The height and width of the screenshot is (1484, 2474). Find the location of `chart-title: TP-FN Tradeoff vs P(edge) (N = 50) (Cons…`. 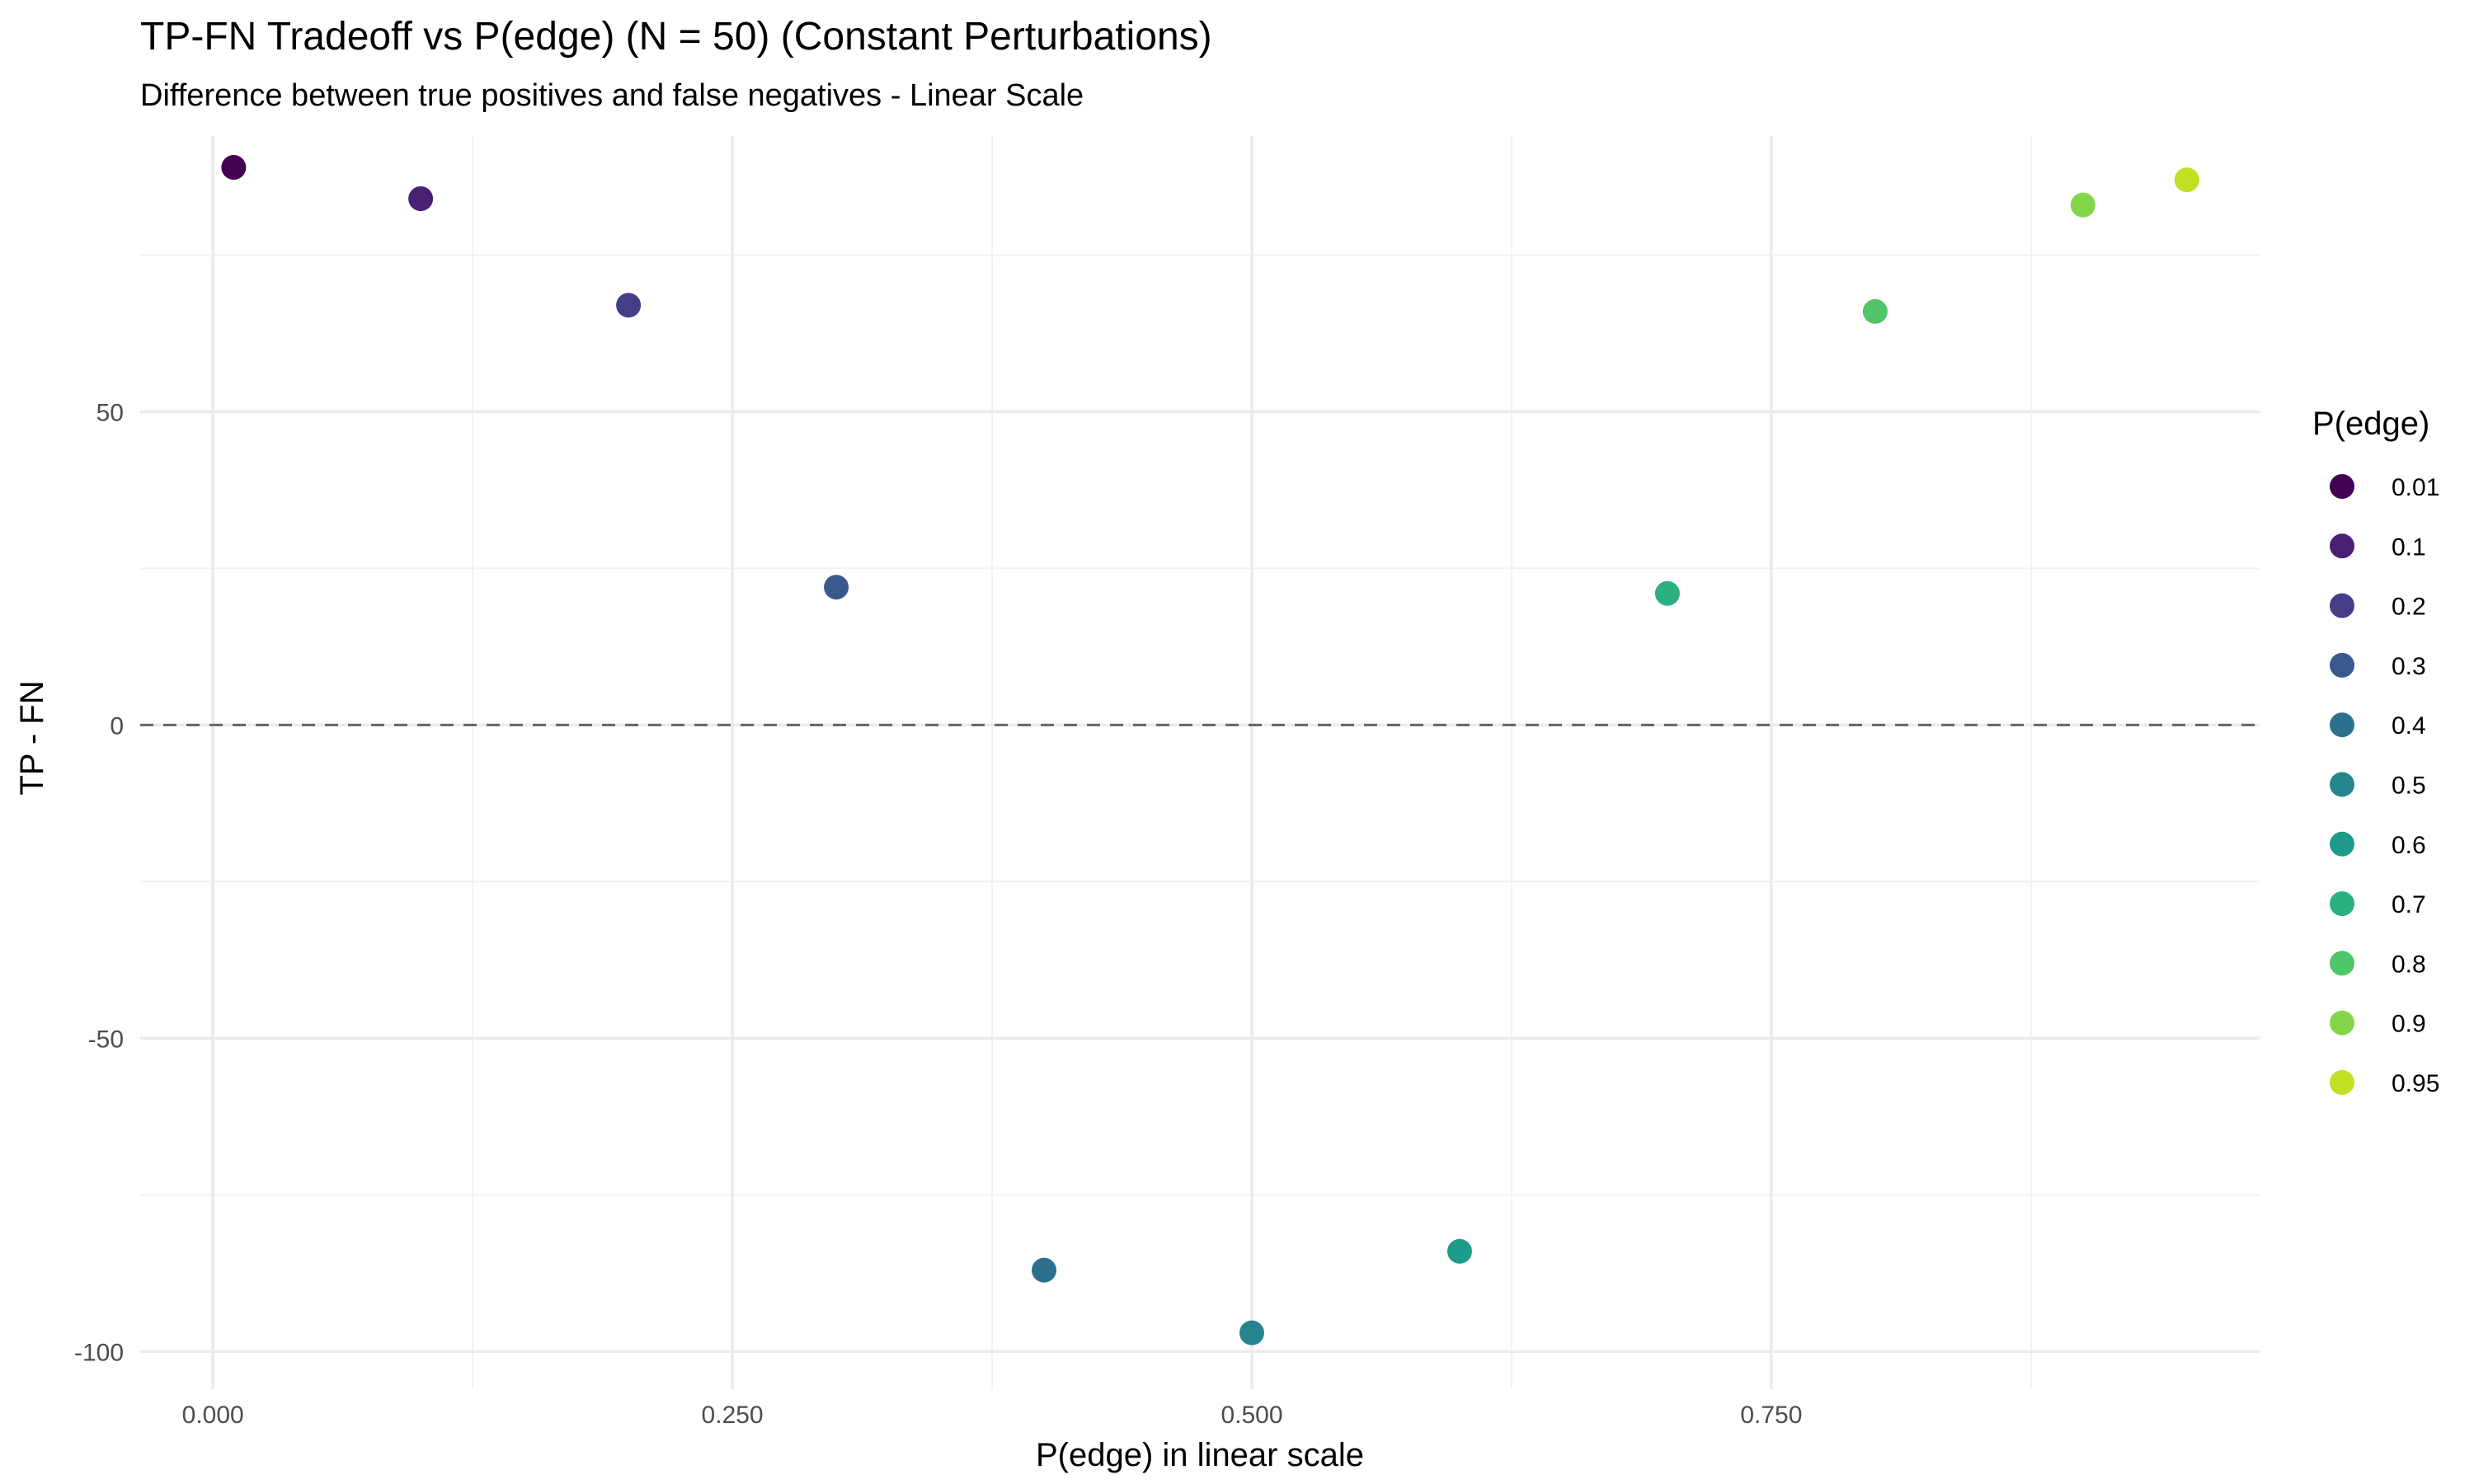

chart-title: TP-FN Tradeoff vs P(edge) (N = 50) (Cons… is located at coordinates (676, 37).